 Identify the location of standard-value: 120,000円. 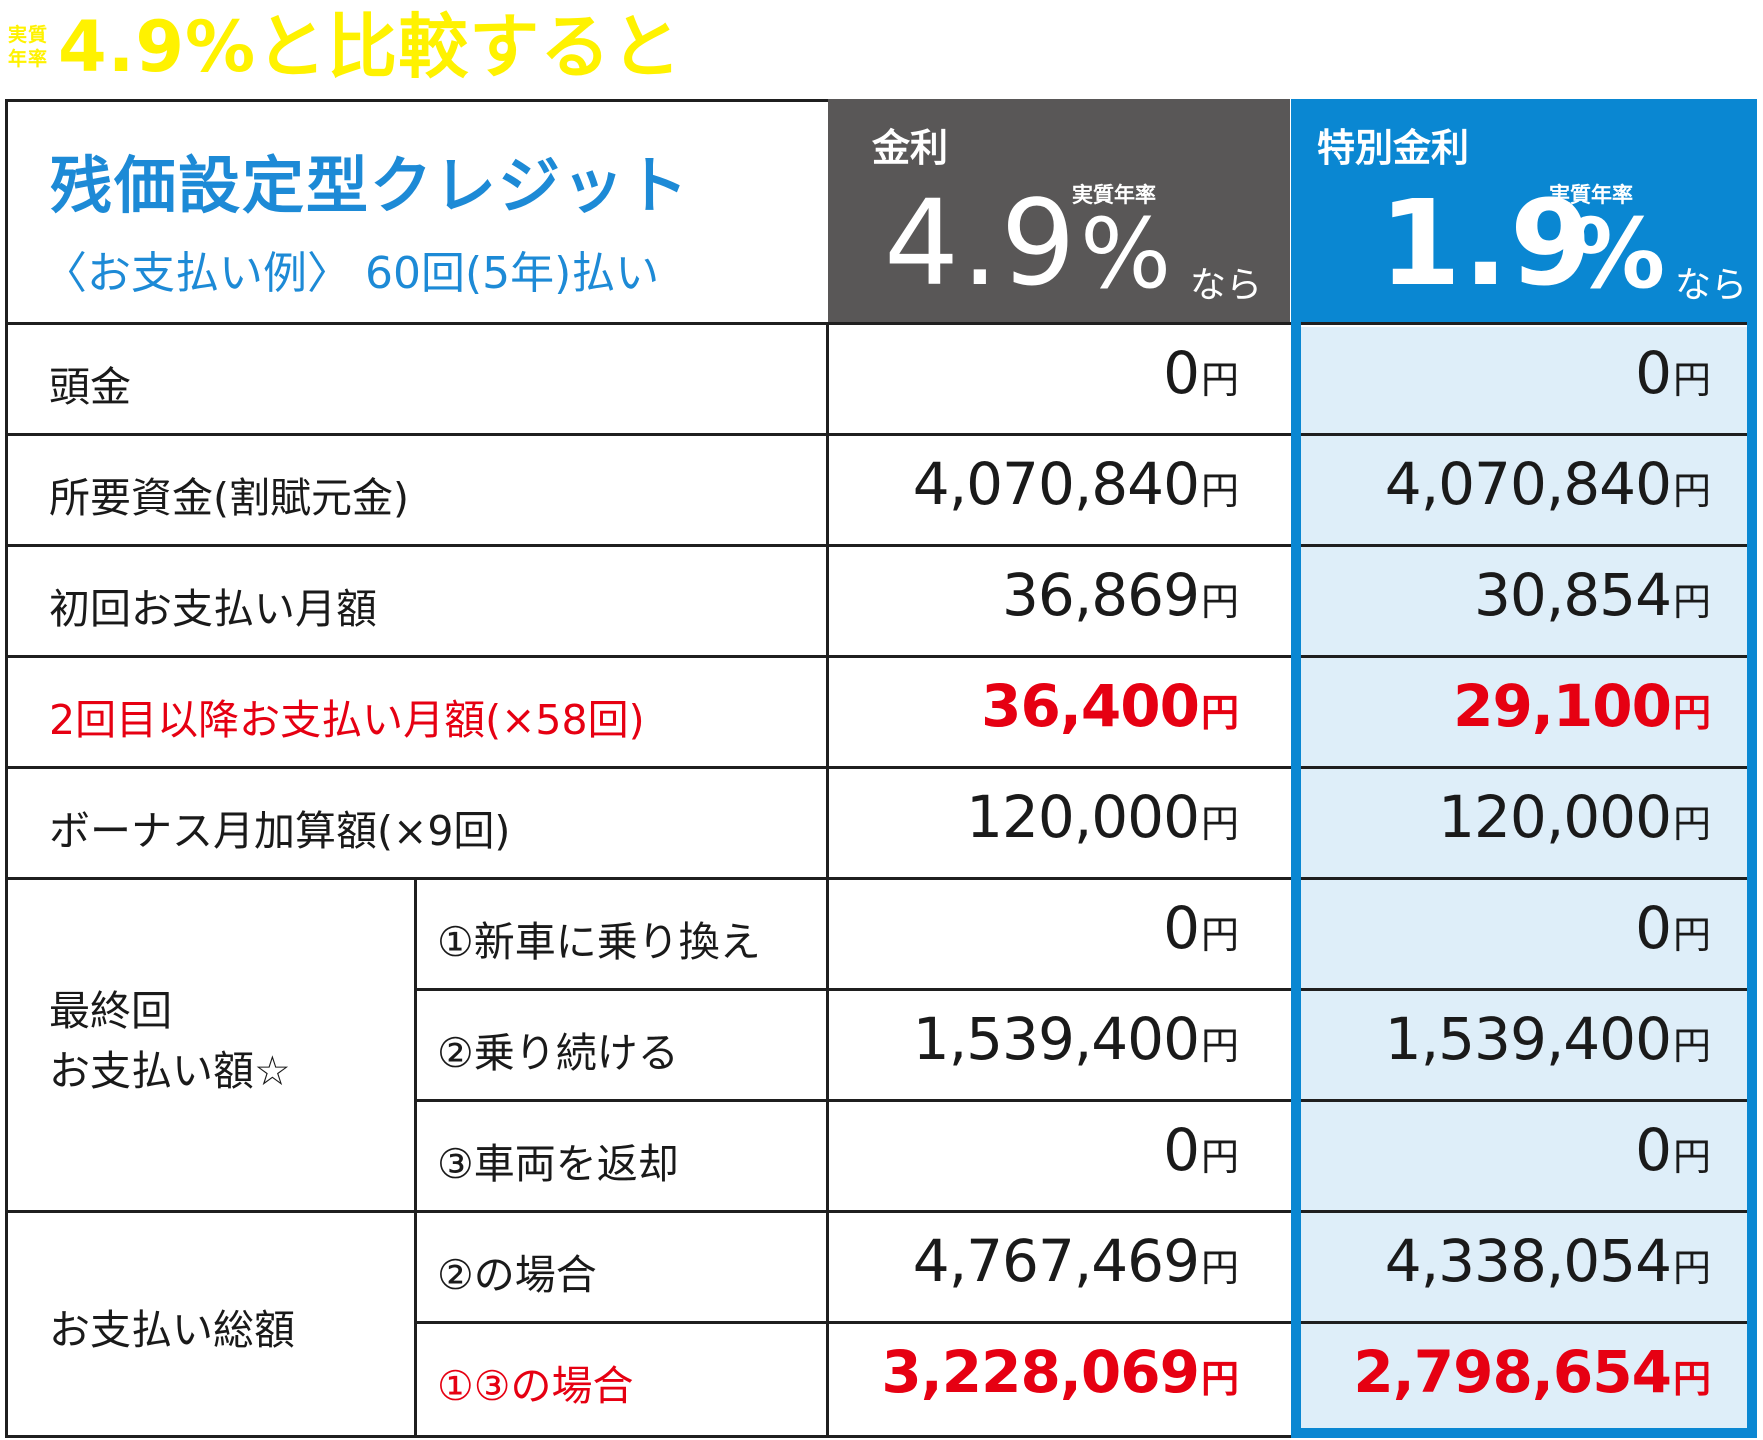
(1102, 817).